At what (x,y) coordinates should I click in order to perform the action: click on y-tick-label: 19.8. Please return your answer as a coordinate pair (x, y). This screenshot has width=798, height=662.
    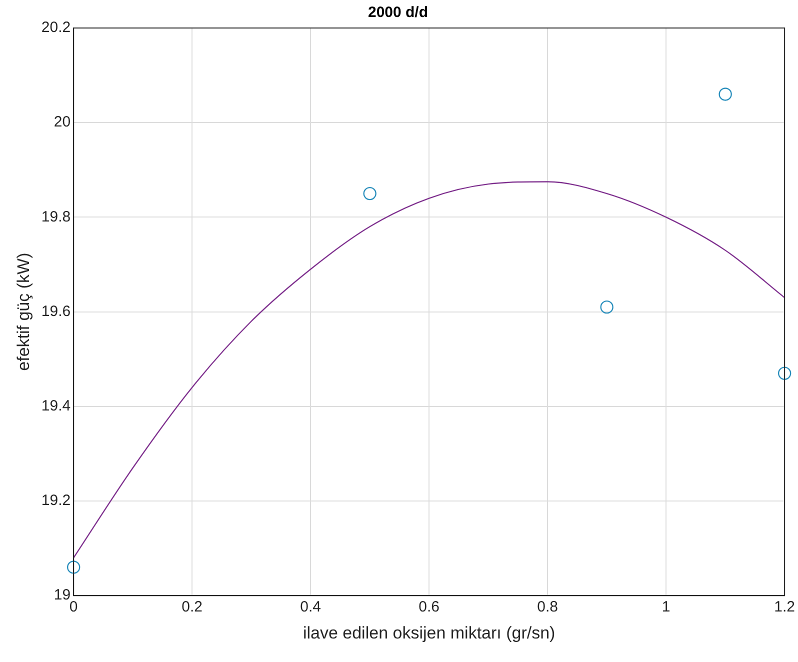
    Looking at the image, I should click on (56, 217).